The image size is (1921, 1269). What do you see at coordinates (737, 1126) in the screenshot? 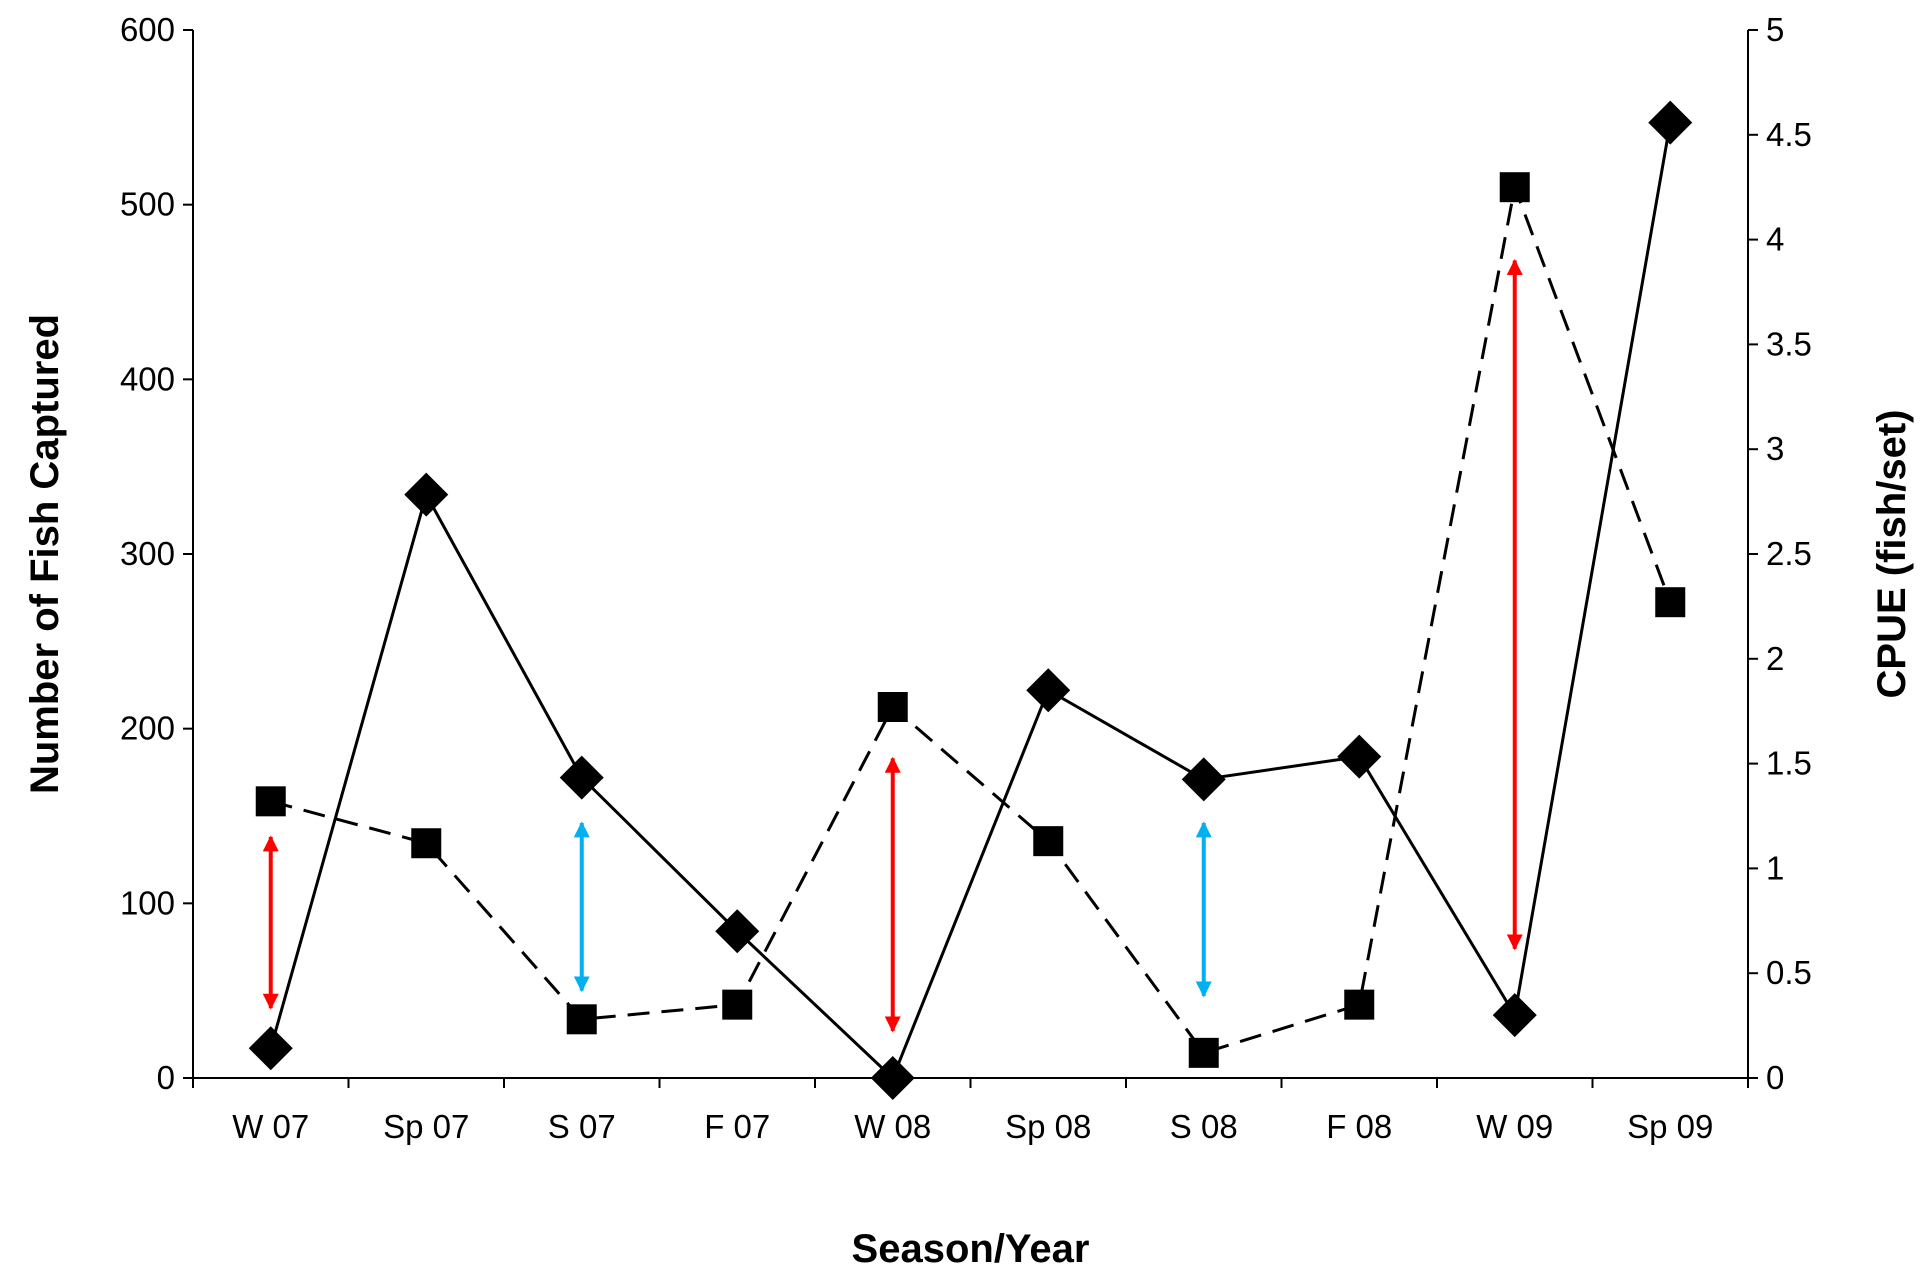
I see `x-tick-label: F 07` at bounding box center [737, 1126].